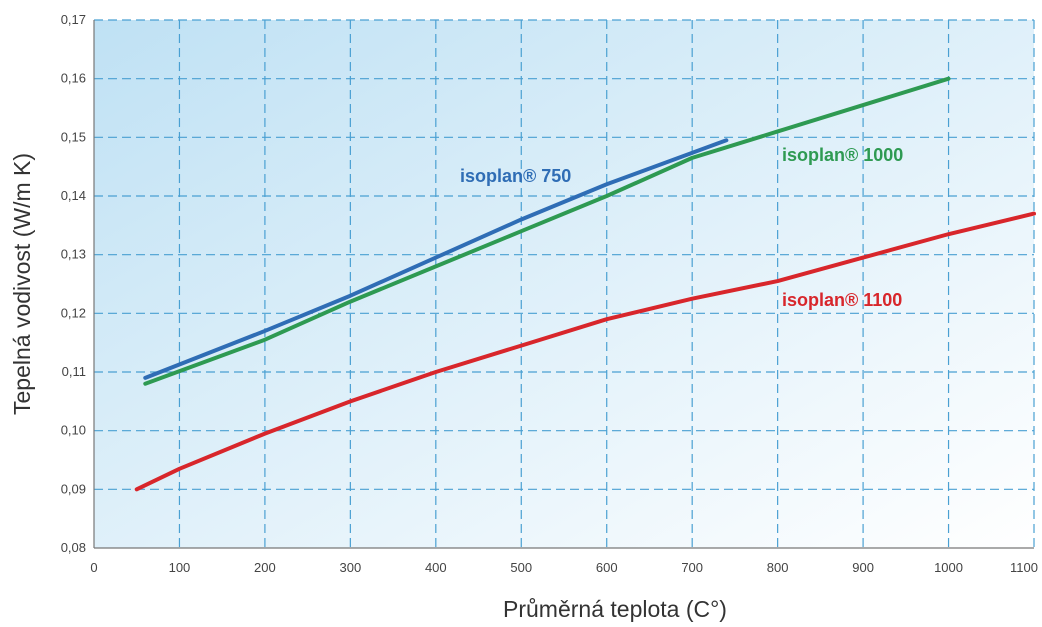 This screenshot has height=627, width=1042. Describe the element at coordinates (73, 488) in the screenshot. I see `y-tick-label: 0,09` at that location.